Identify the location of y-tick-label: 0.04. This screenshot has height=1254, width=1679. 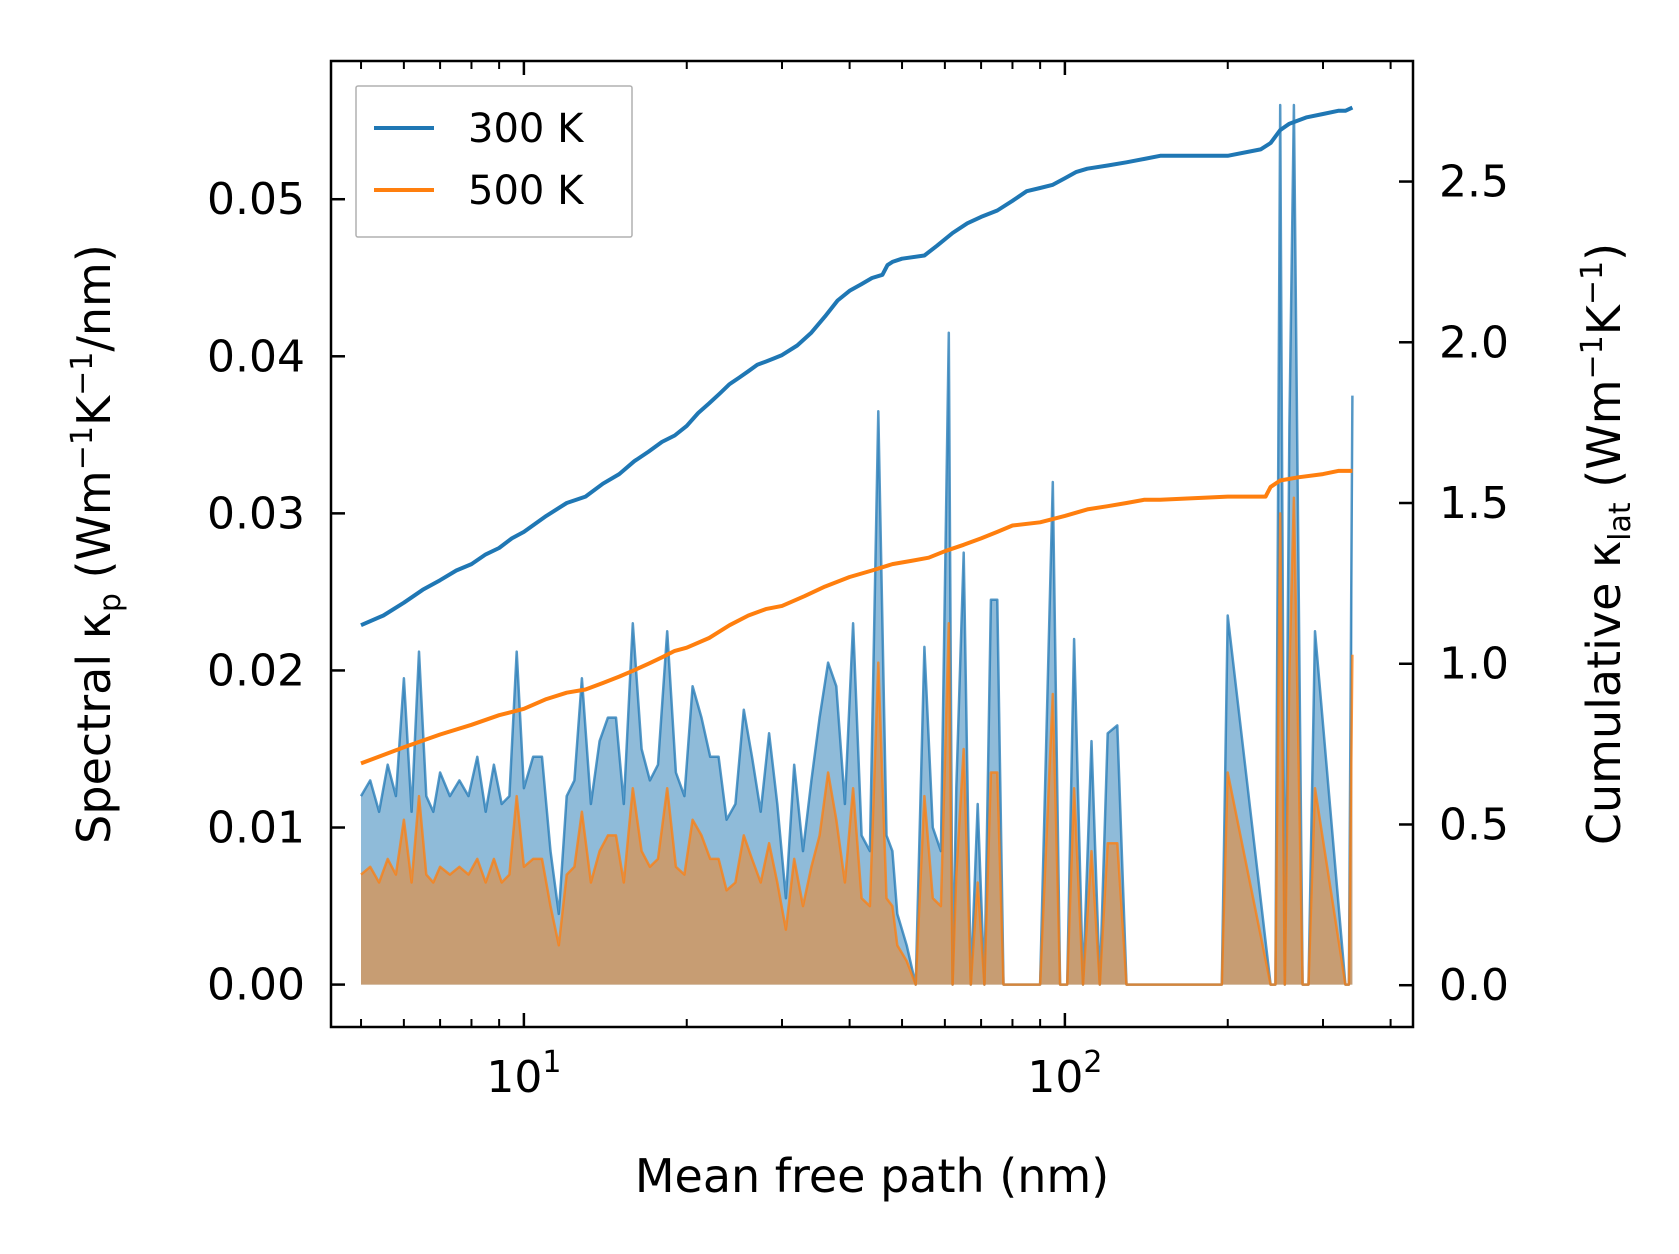
(256, 356).